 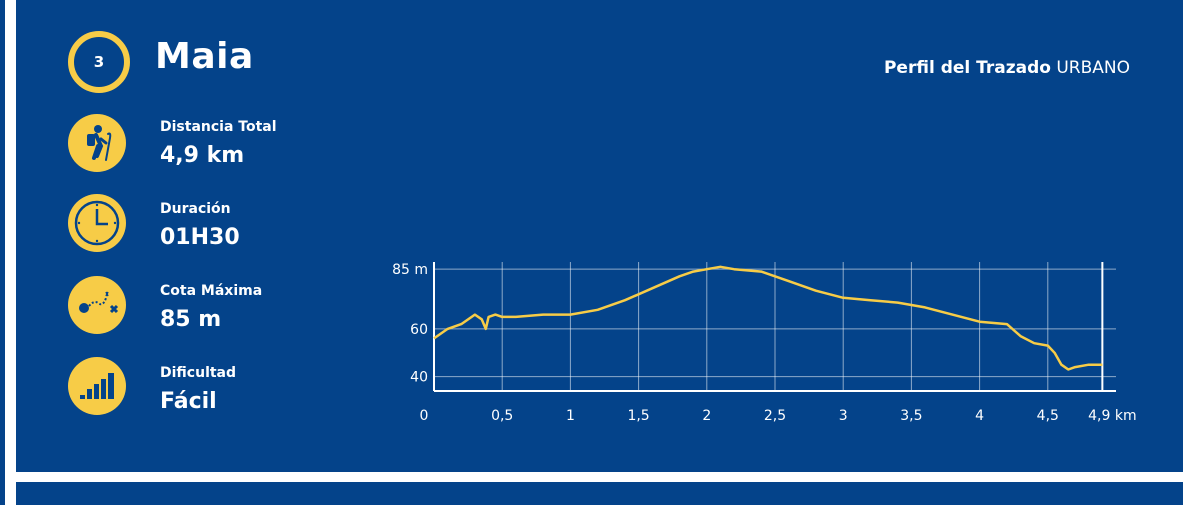 I want to click on x-tick-label: 4,9 km, so click(x=1112, y=416).